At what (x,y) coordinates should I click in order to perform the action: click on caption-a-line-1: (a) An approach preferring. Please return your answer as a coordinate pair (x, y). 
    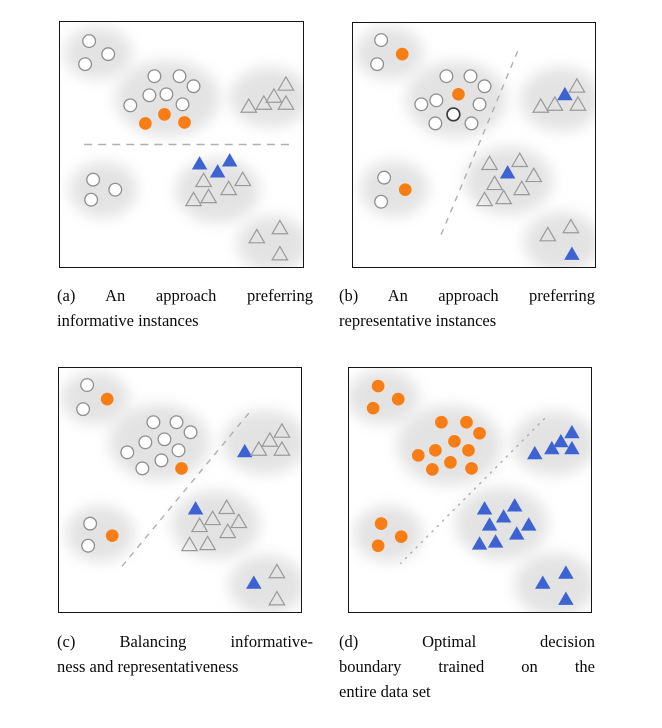
    Looking at the image, I should click on (185, 295).